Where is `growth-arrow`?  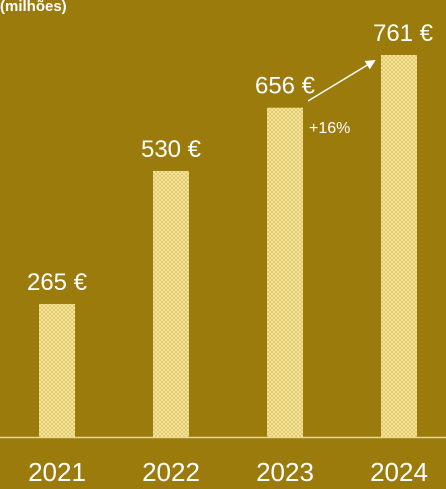
growth-arrow is located at coordinates (341, 80).